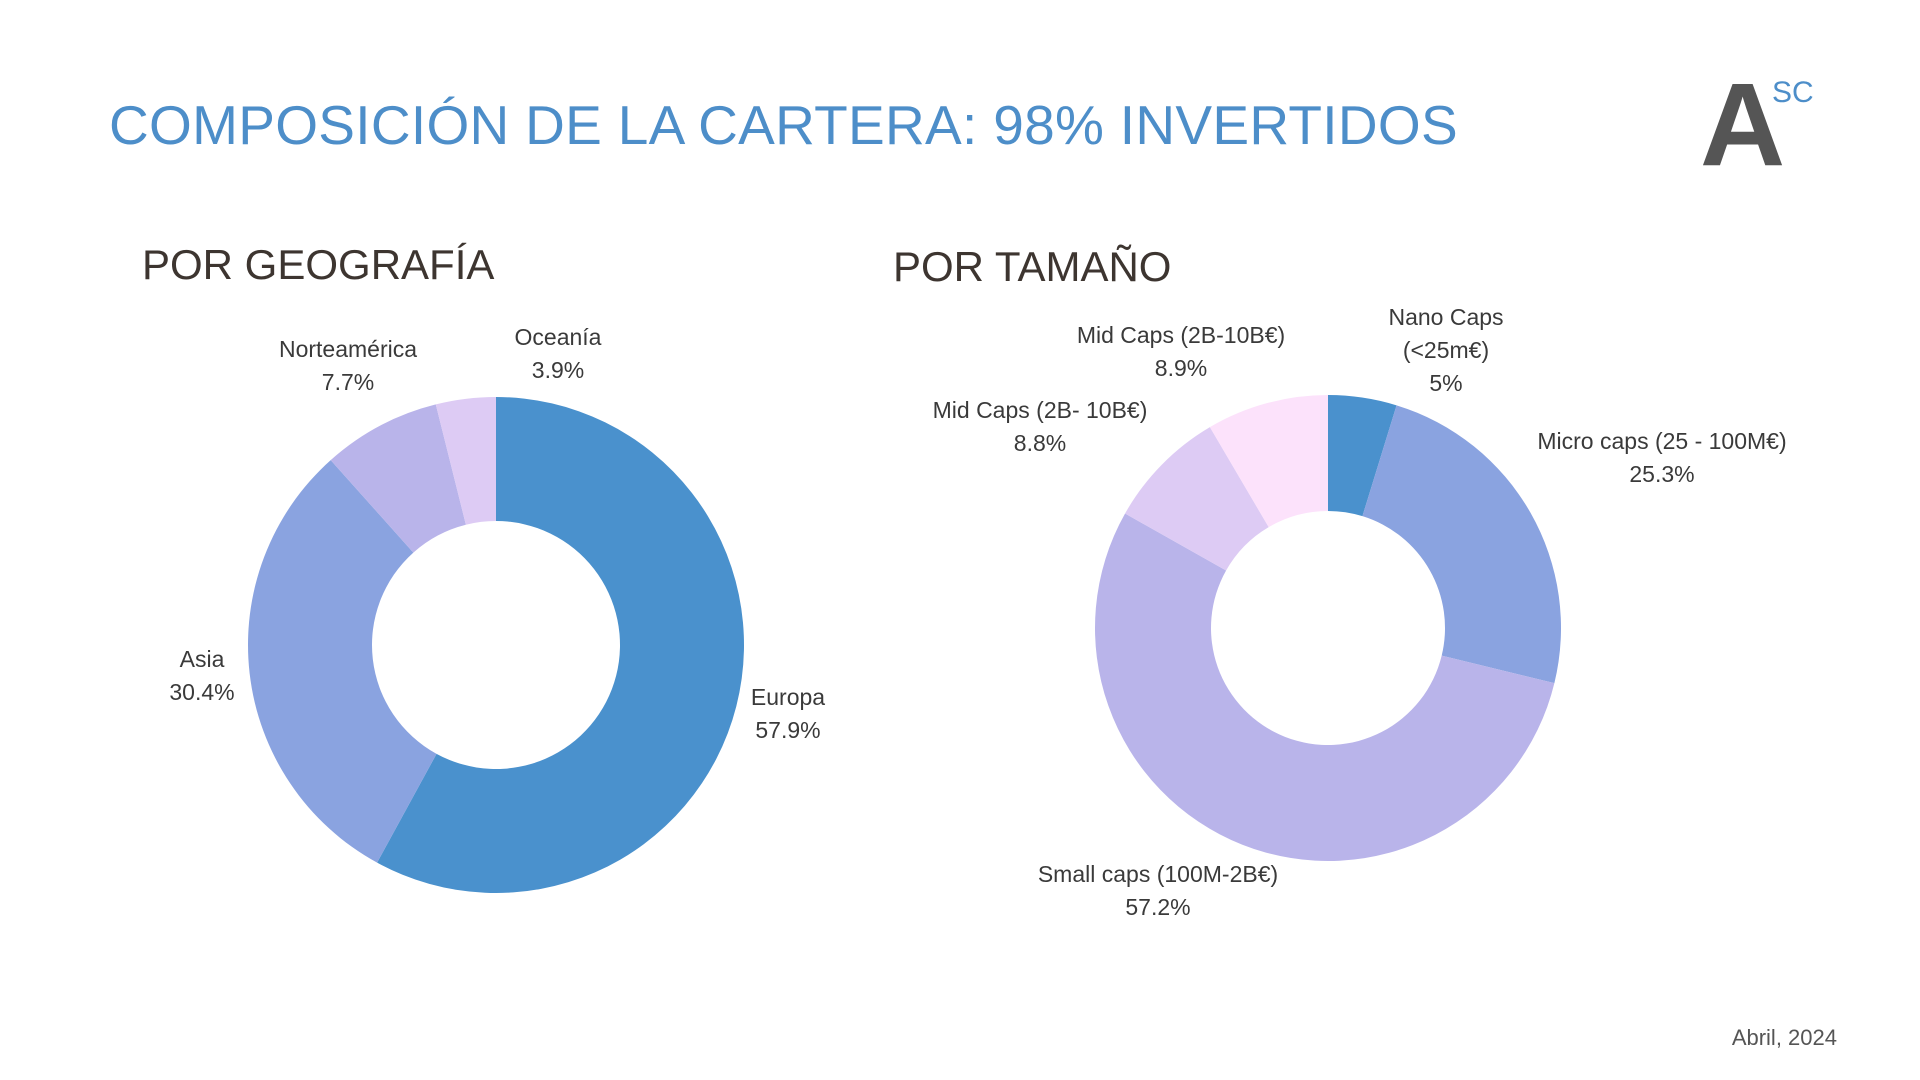  Describe the element at coordinates (1784, 1037) in the screenshot. I see `footer-date: Abril, 2024` at that location.